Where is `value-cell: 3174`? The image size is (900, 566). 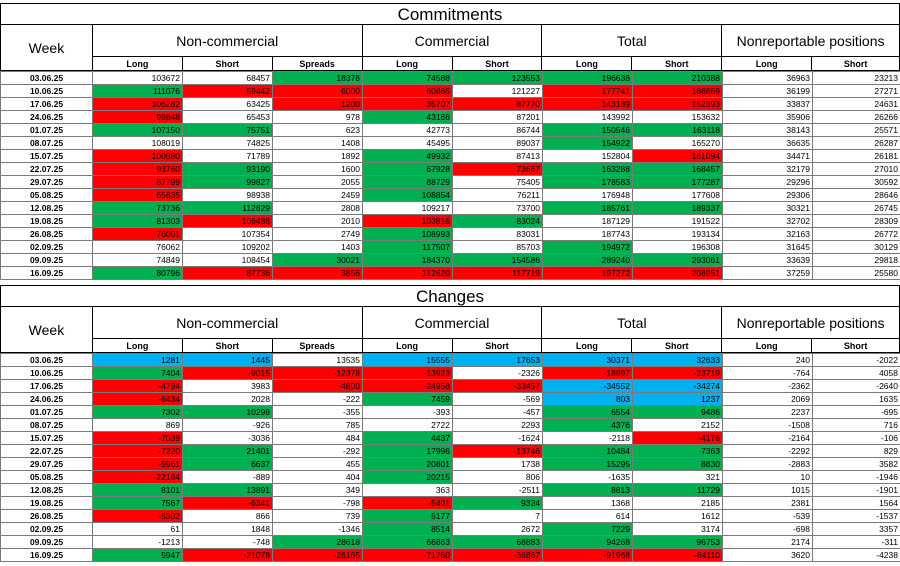
value-cell: 3174 is located at coordinates (677, 529).